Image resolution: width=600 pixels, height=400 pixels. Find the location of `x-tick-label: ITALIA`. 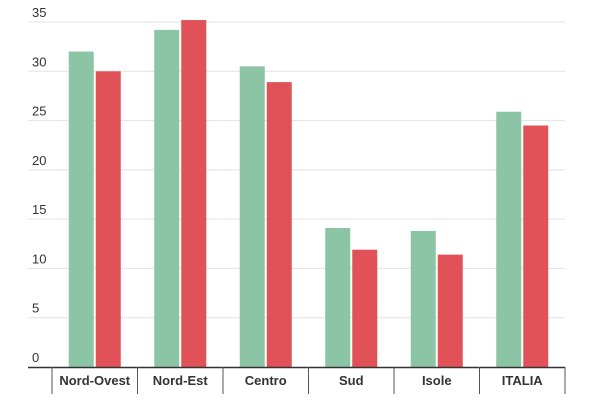

x-tick-label: ITALIA is located at coordinates (523, 380).